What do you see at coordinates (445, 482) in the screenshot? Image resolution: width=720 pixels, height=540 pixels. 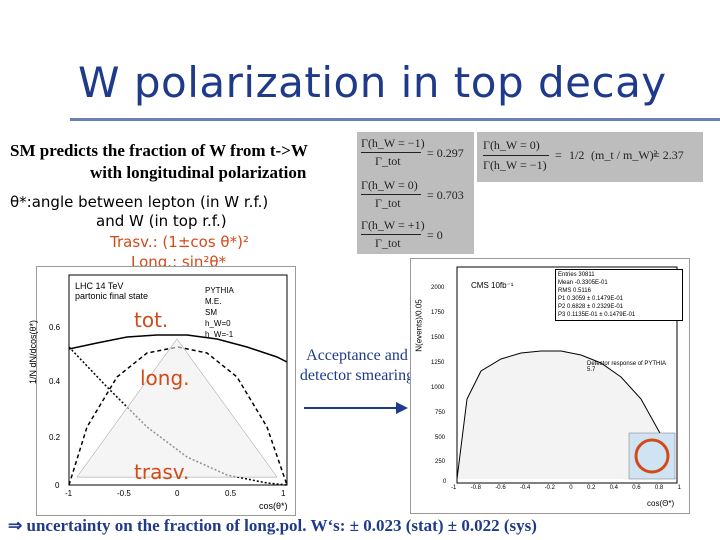 I see `right-y-tick: 0` at bounding box center [445, 482].